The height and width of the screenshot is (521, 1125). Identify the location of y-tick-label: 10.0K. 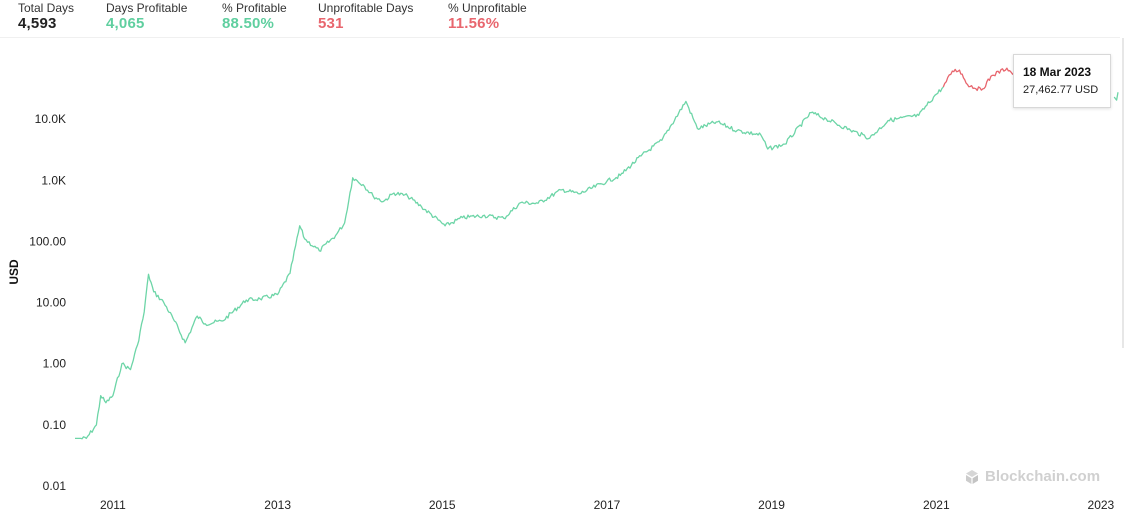
(50, 119).